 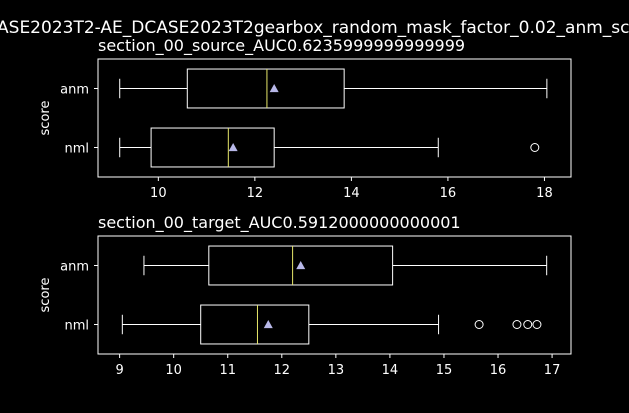 What do you see at coordinates (336, 370) in the screenshot?
I see `x-tick-label: 13` at bounding box center [336, 370].